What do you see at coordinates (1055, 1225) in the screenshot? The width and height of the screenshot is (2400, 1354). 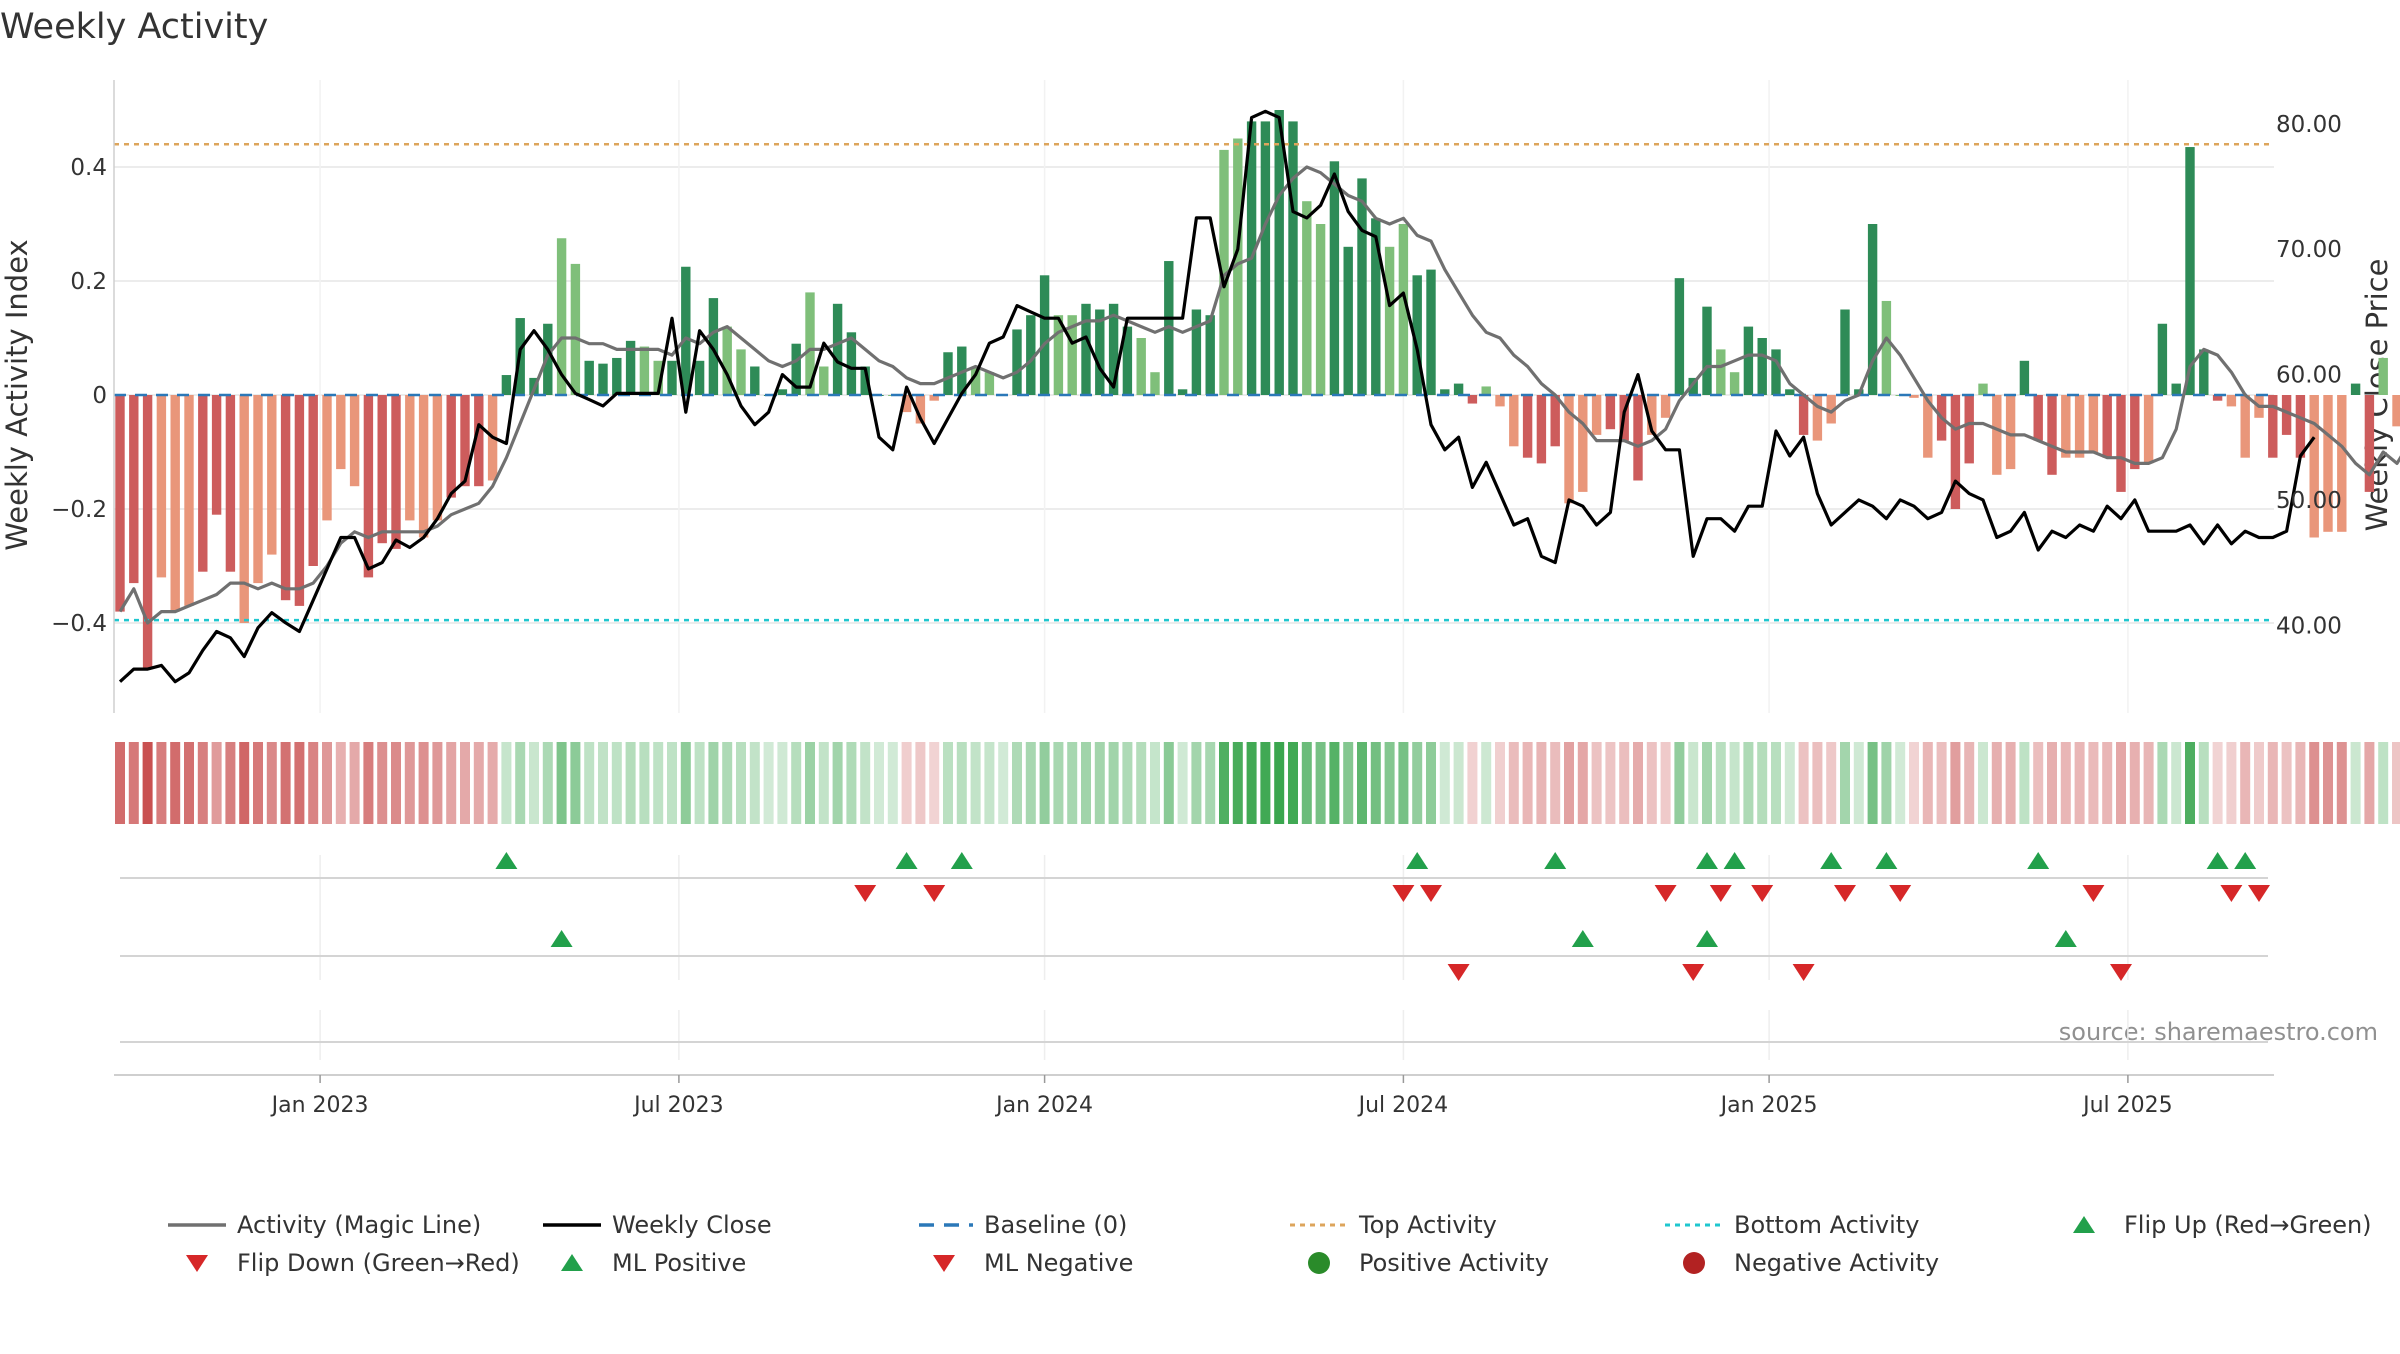 I see `legend-label: Baseline (0)` at bounding box center [1055, 1225].